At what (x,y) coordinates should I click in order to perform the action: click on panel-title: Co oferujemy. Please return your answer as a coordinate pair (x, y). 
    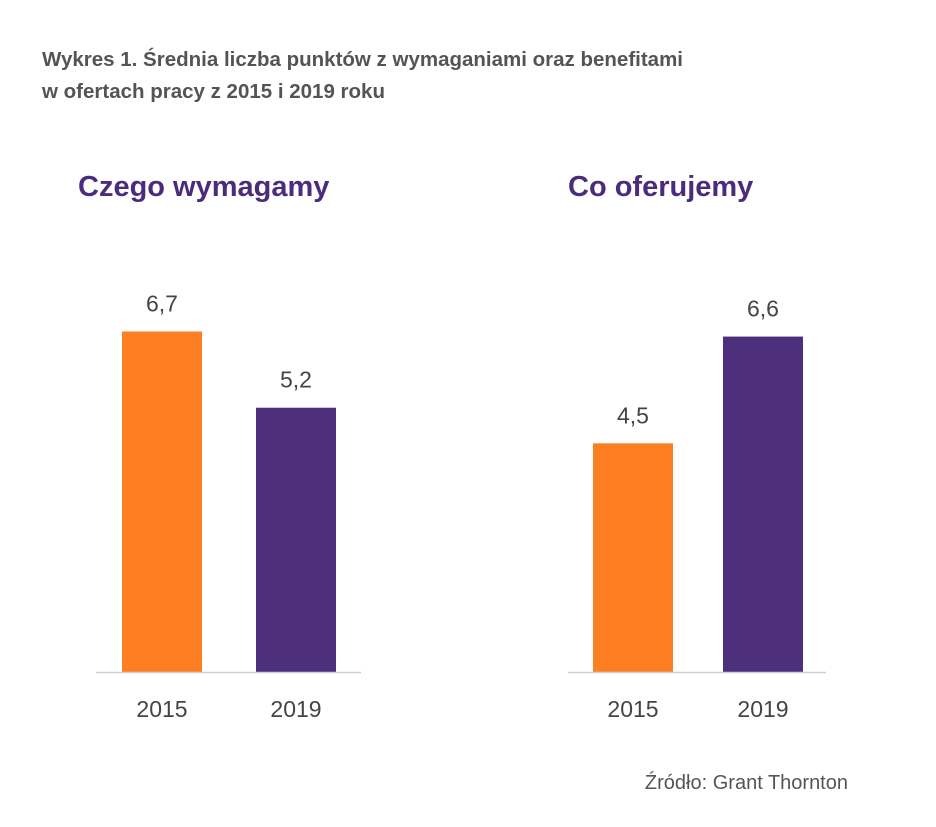
    Looking at the image, I should click on (660, 187).